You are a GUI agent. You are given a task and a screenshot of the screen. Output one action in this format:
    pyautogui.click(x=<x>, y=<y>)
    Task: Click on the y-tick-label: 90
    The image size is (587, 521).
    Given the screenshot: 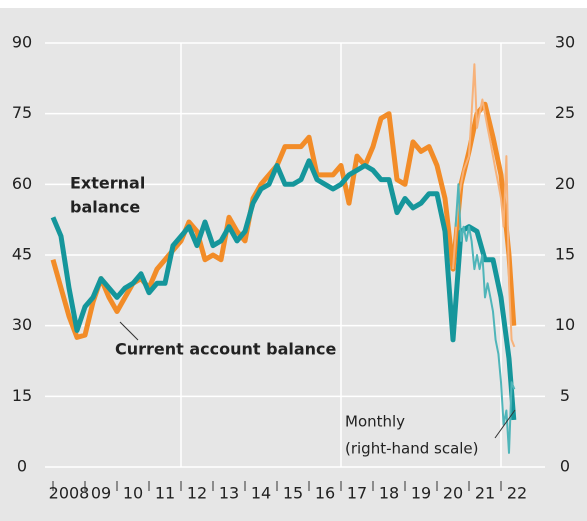 What is the action you would take?
    pyautogui.click(x=22, y=42)
    